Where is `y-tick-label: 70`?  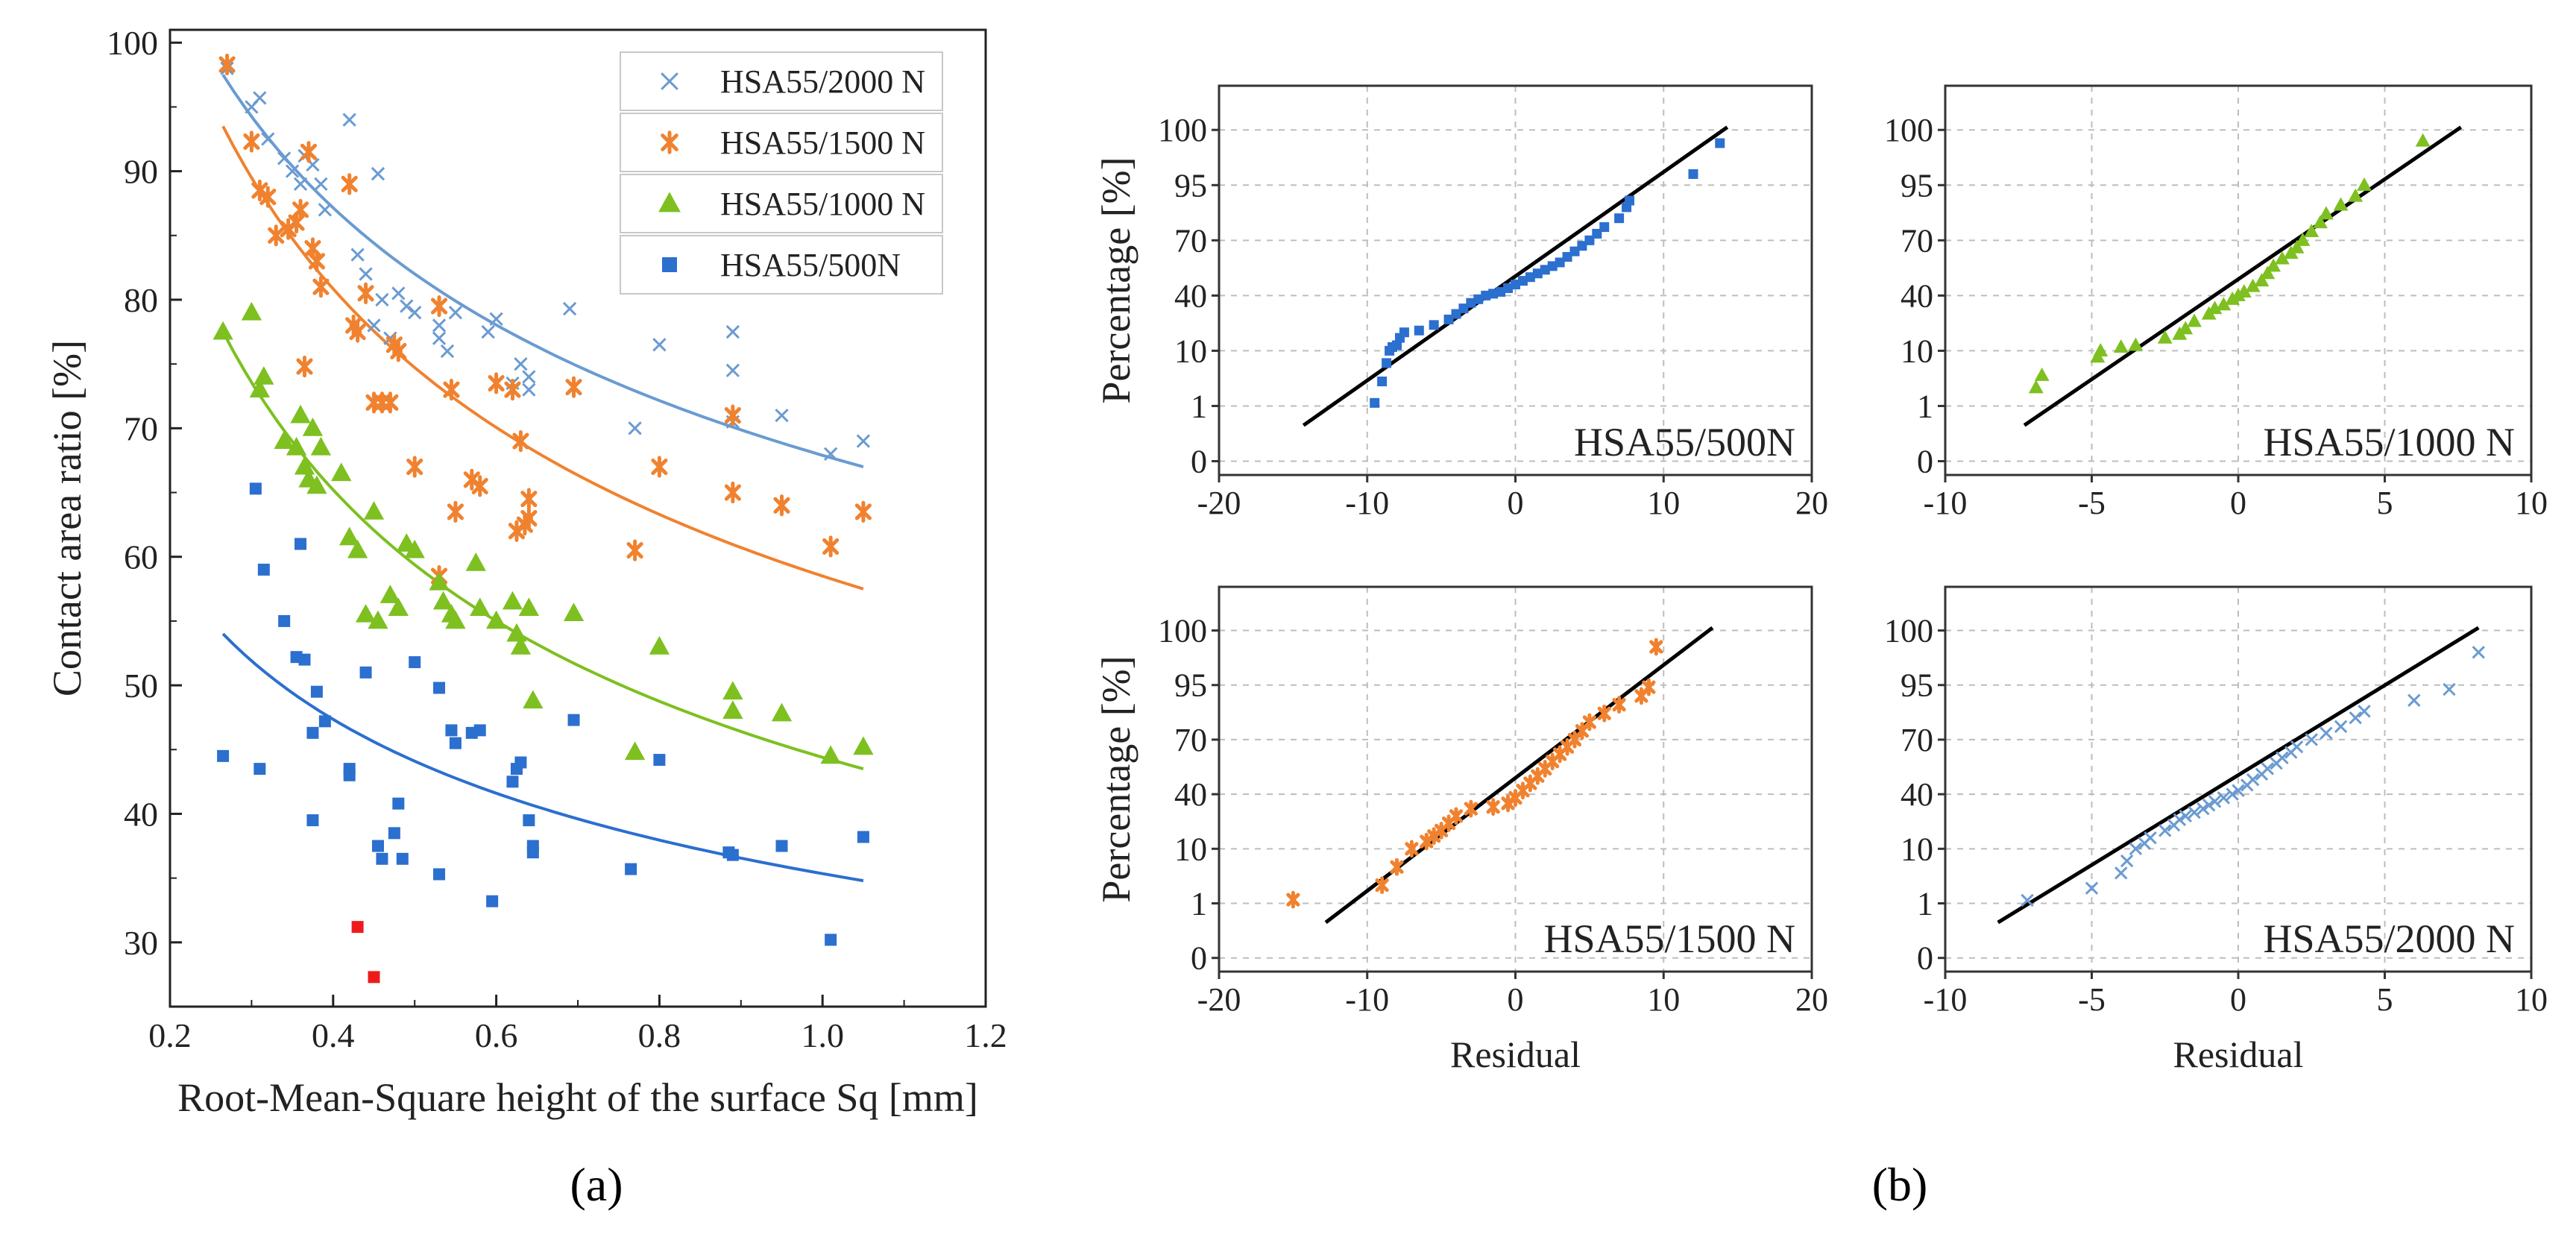 y-tick-label: 70 is located at coordinates (1190, 241).